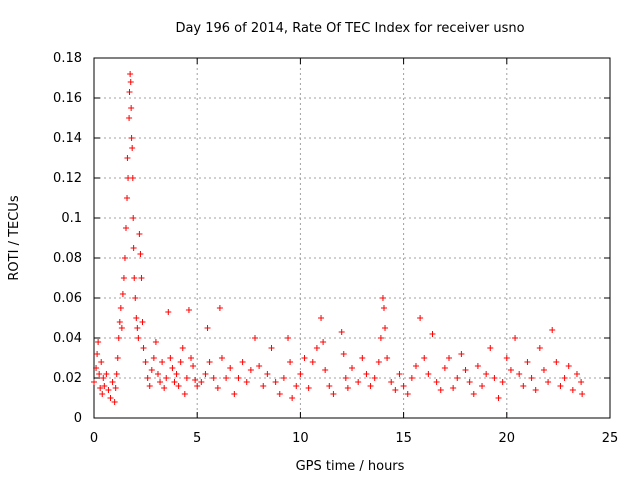 The height and width of the screenshot is (480, 640). Describe the element at coordinates (300, 438) in the screenshot. I see `x-tick-label: 10` at that location.